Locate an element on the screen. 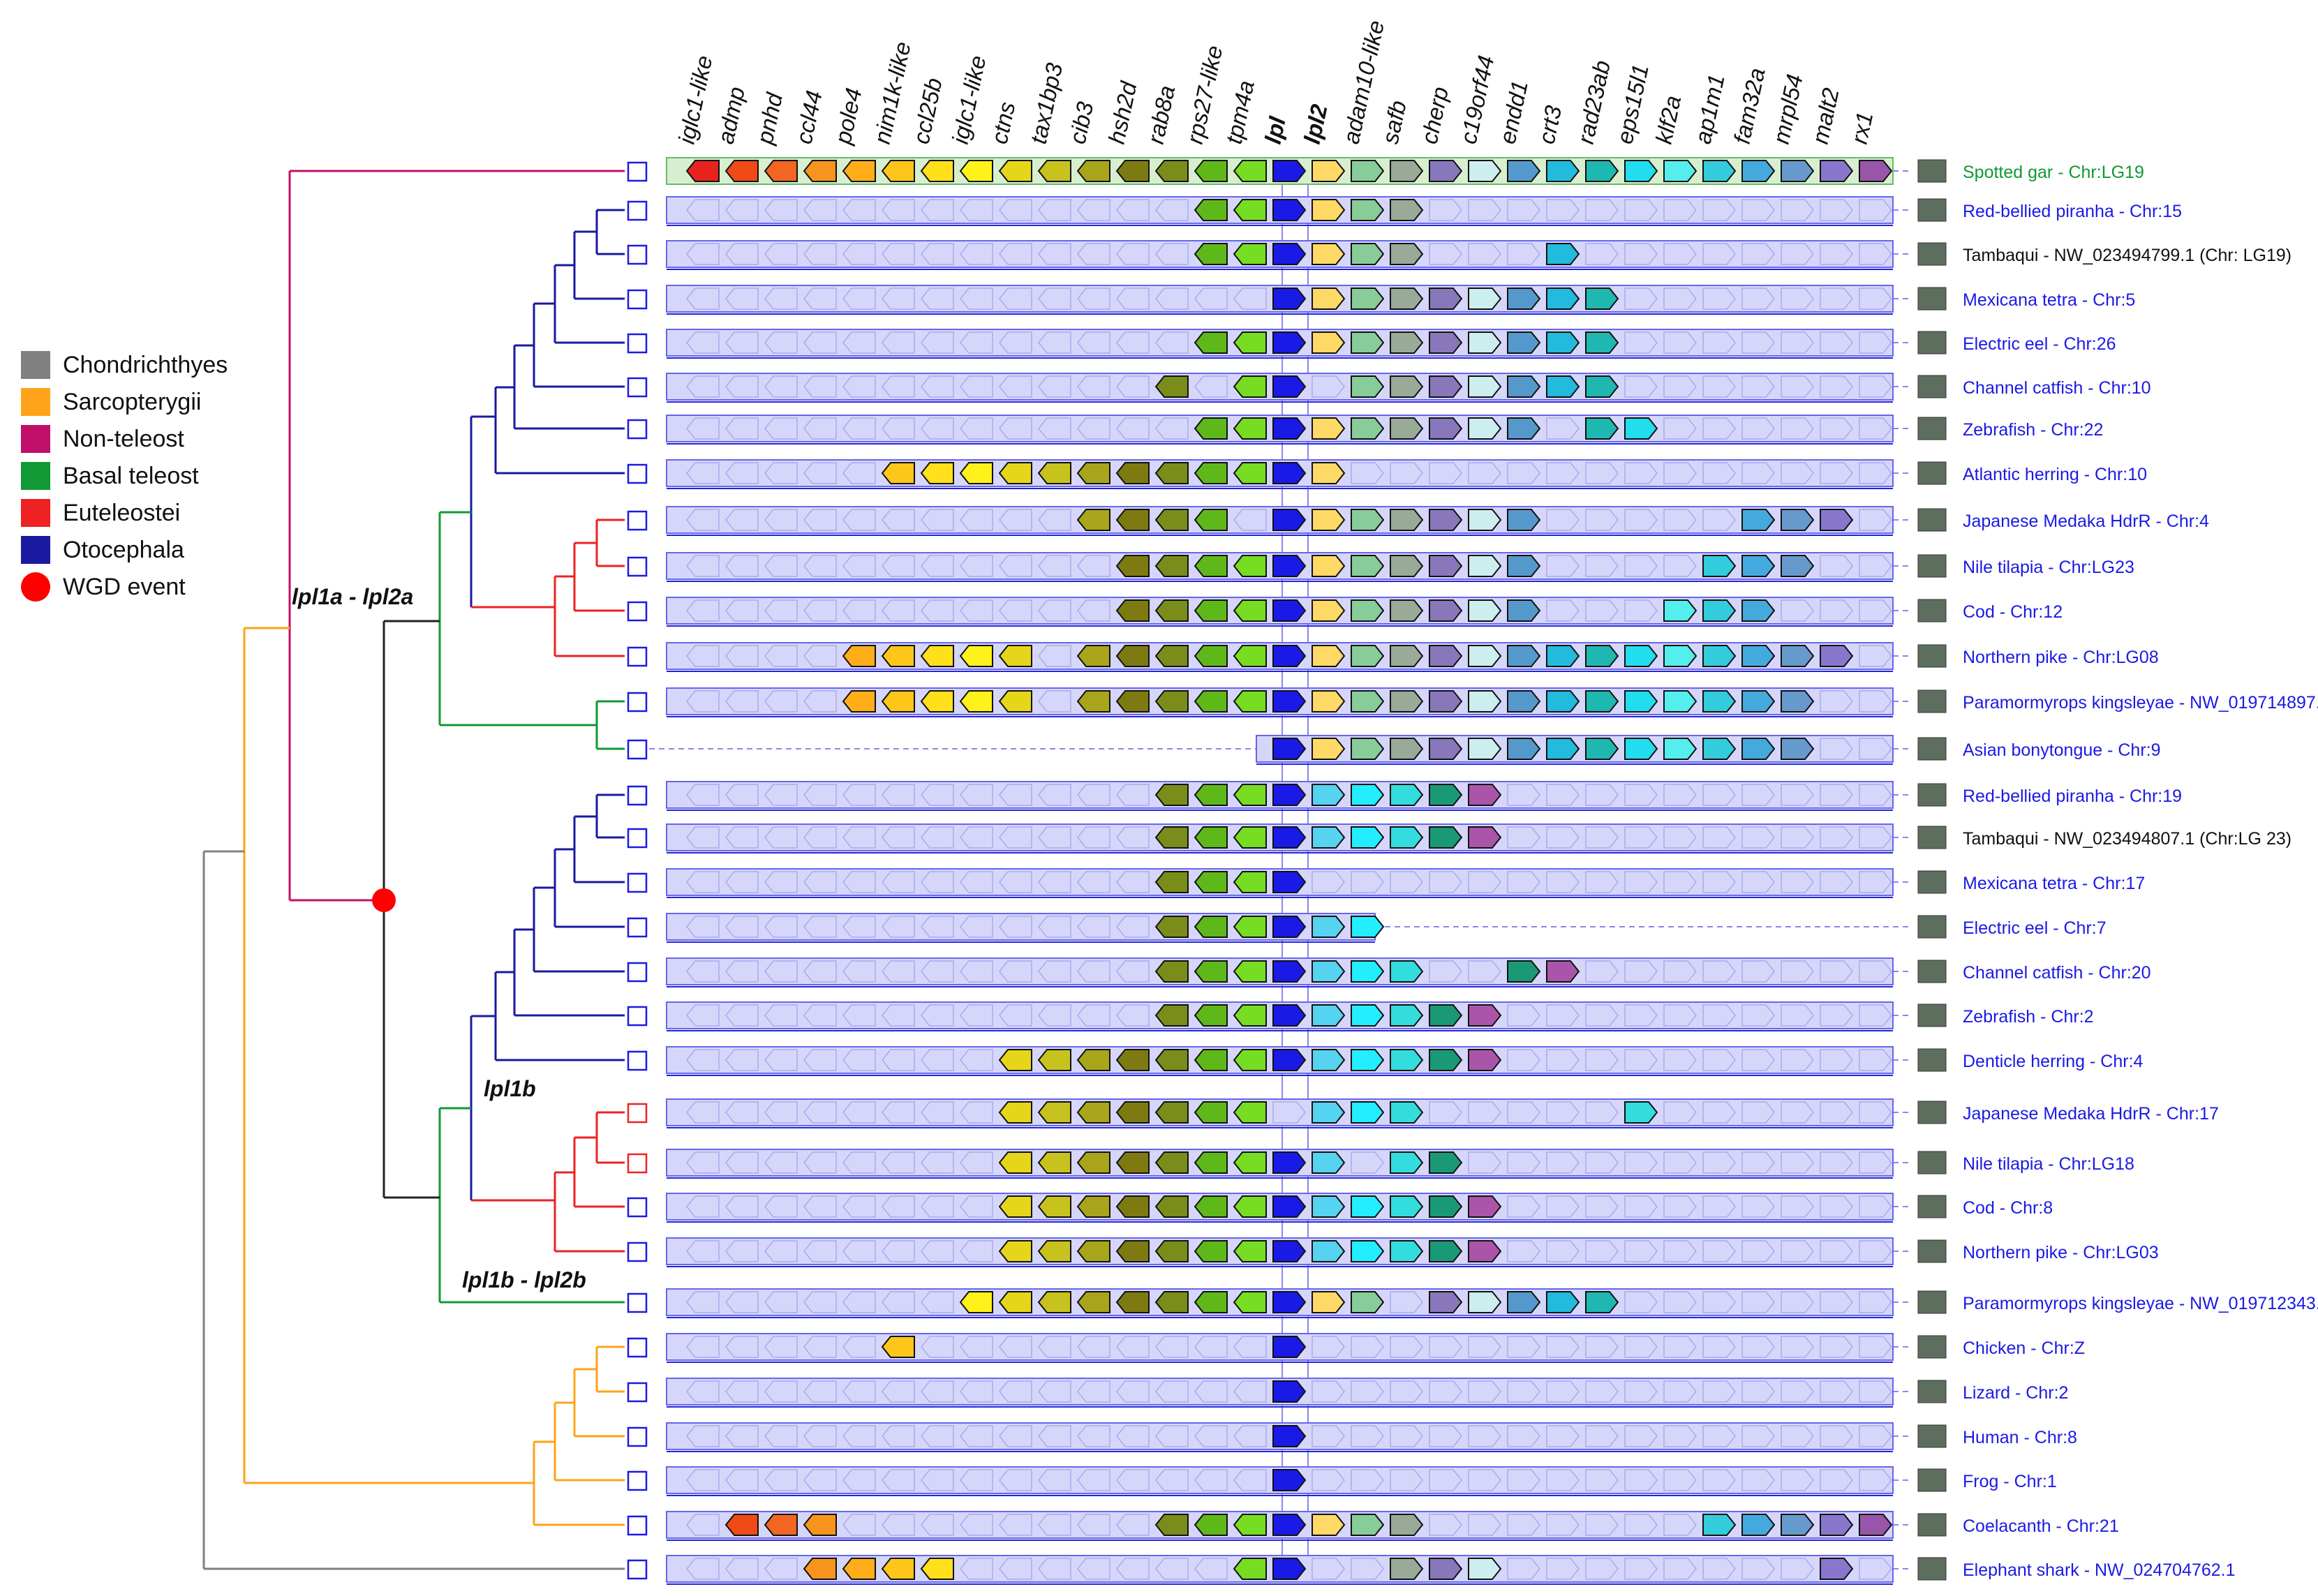 The width and height of the screenshot is (2318, 1596). gene-ccl44-block is located at coordinates (820, 1569).